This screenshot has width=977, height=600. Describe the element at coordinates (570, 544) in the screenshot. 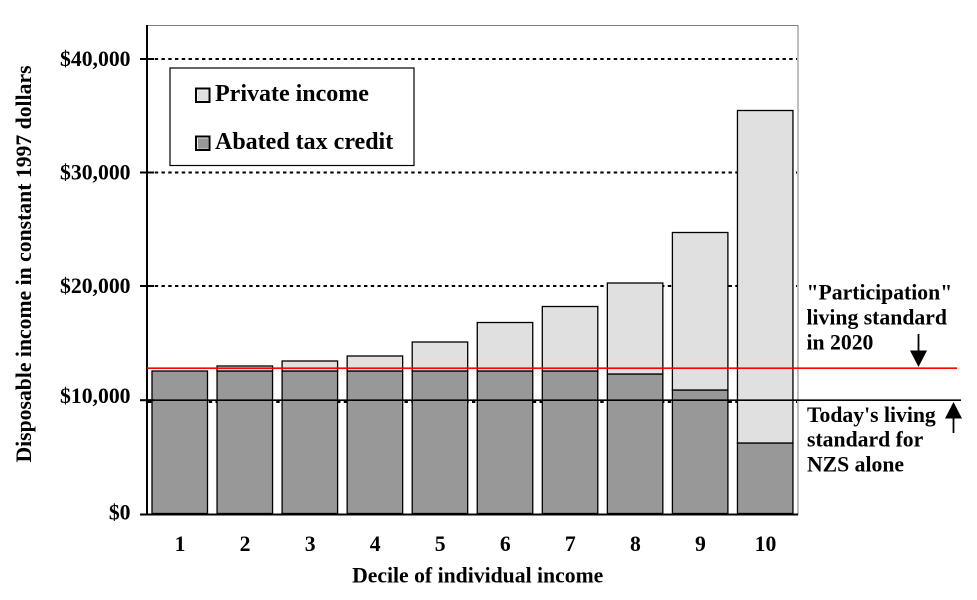

I see `svg-text: 7` at that location.